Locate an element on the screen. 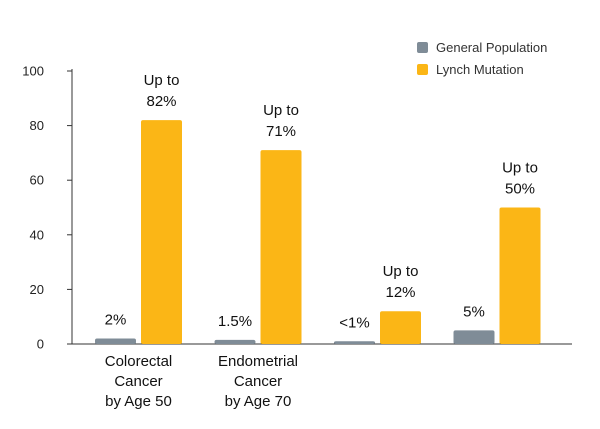  data-label-lynch-mutation: 12% is located at coordinates (400, 292).